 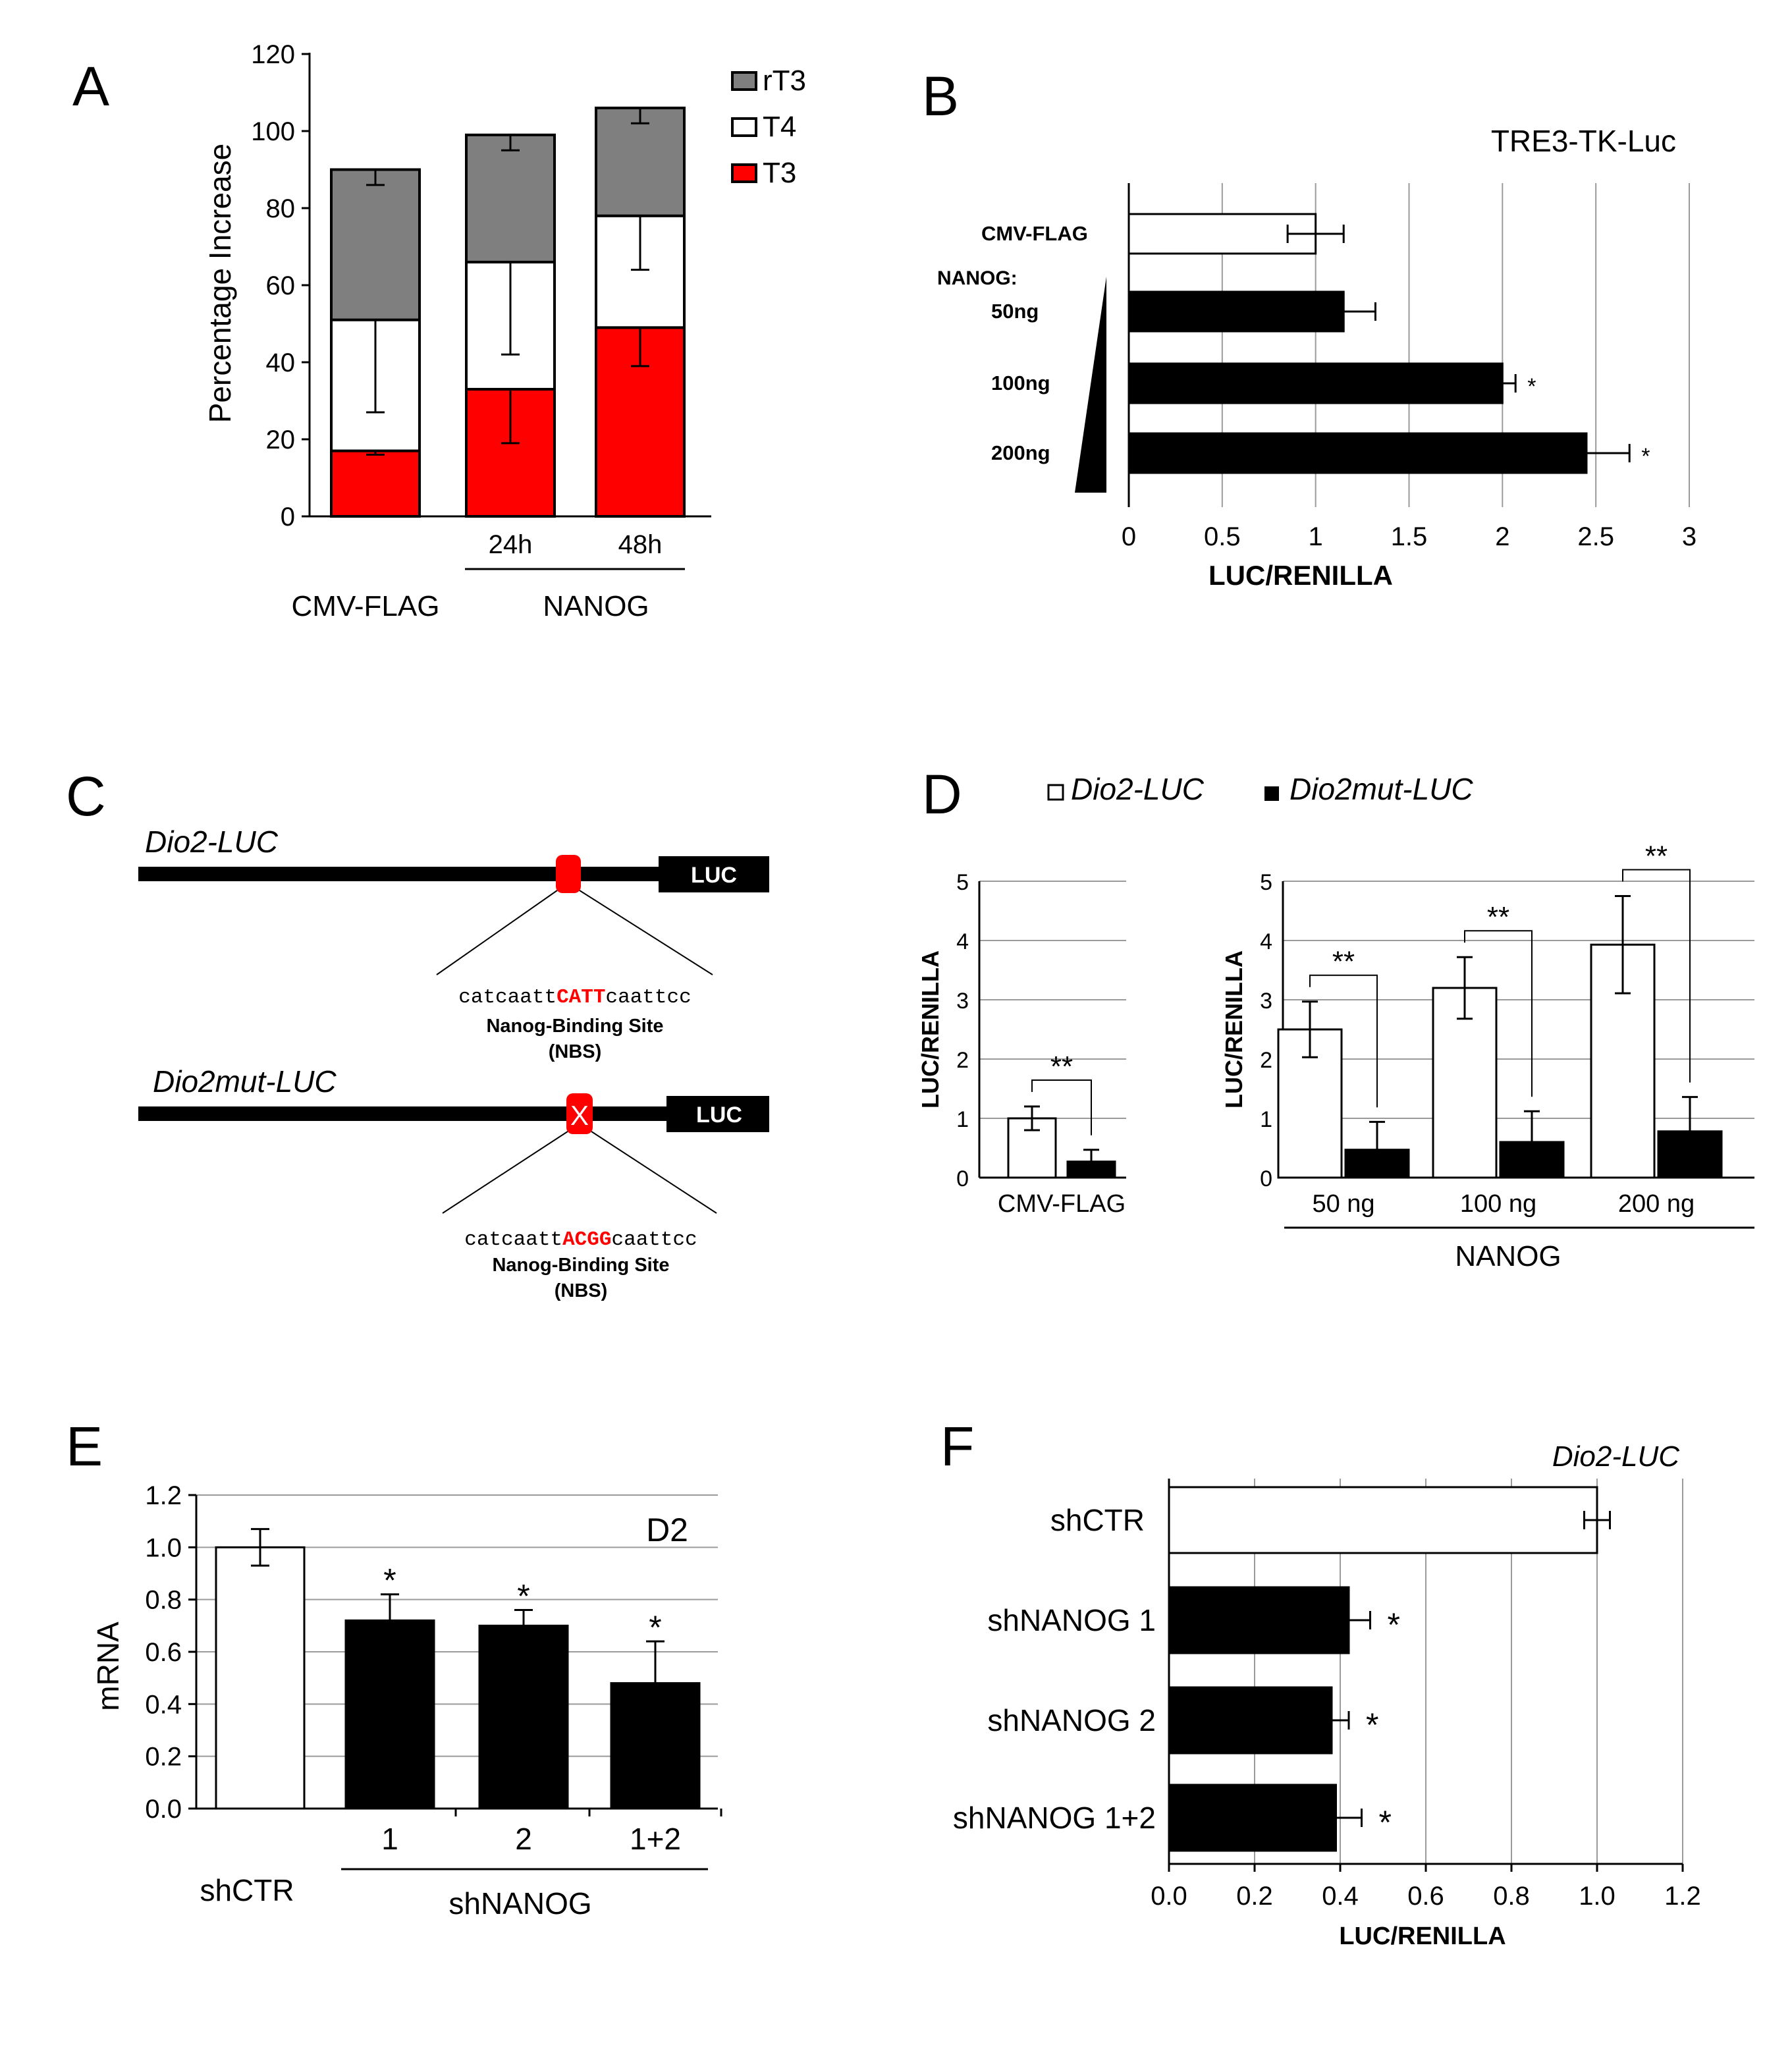 I want to click on d-significance-1: **, so click(x=1061, y=1066).